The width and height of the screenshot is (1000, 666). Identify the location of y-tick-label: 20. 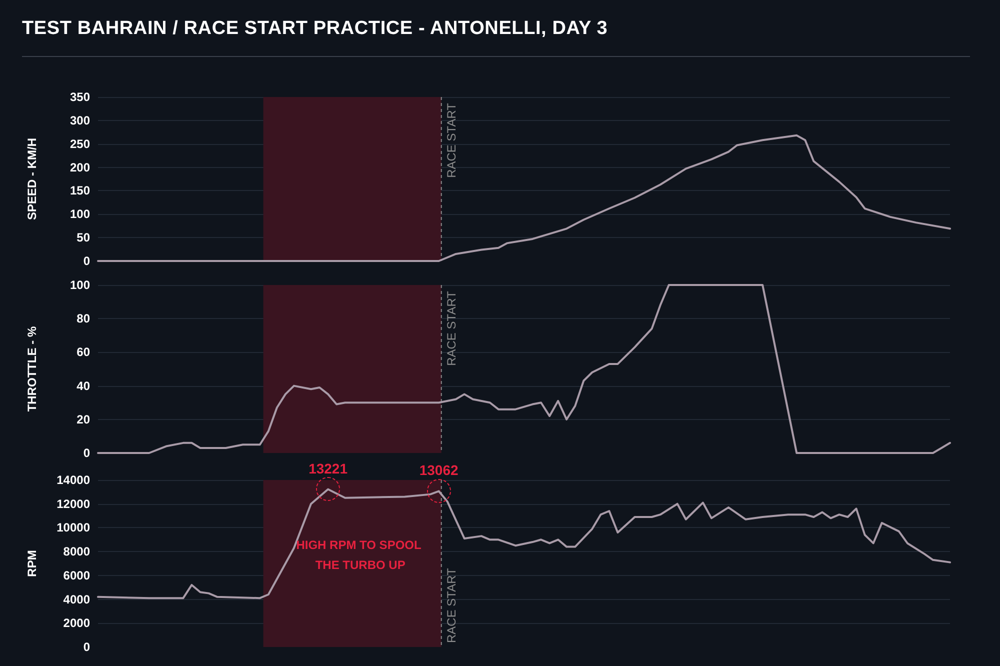
(83, 419).